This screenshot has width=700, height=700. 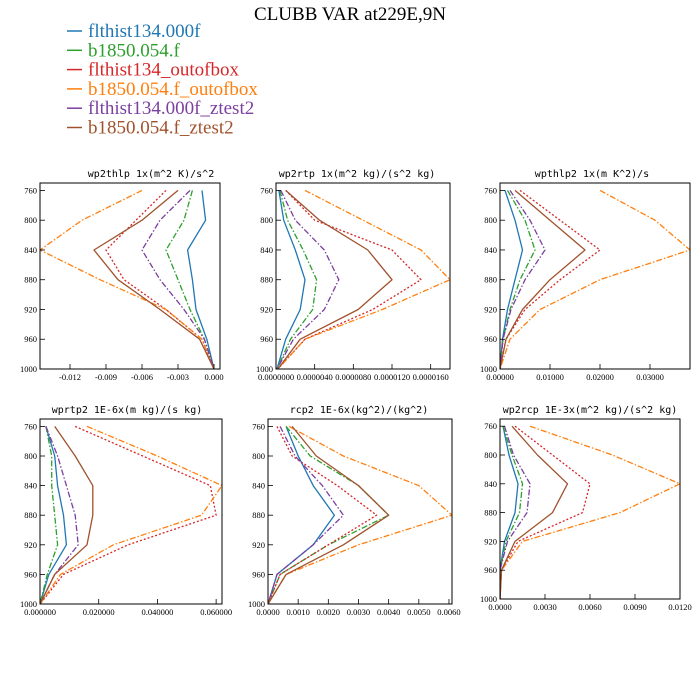 What do you see at coordinates (134, 50) in the screenshot?
I see `legend-label: b1850.054.f` at bounding box center [134, 50].